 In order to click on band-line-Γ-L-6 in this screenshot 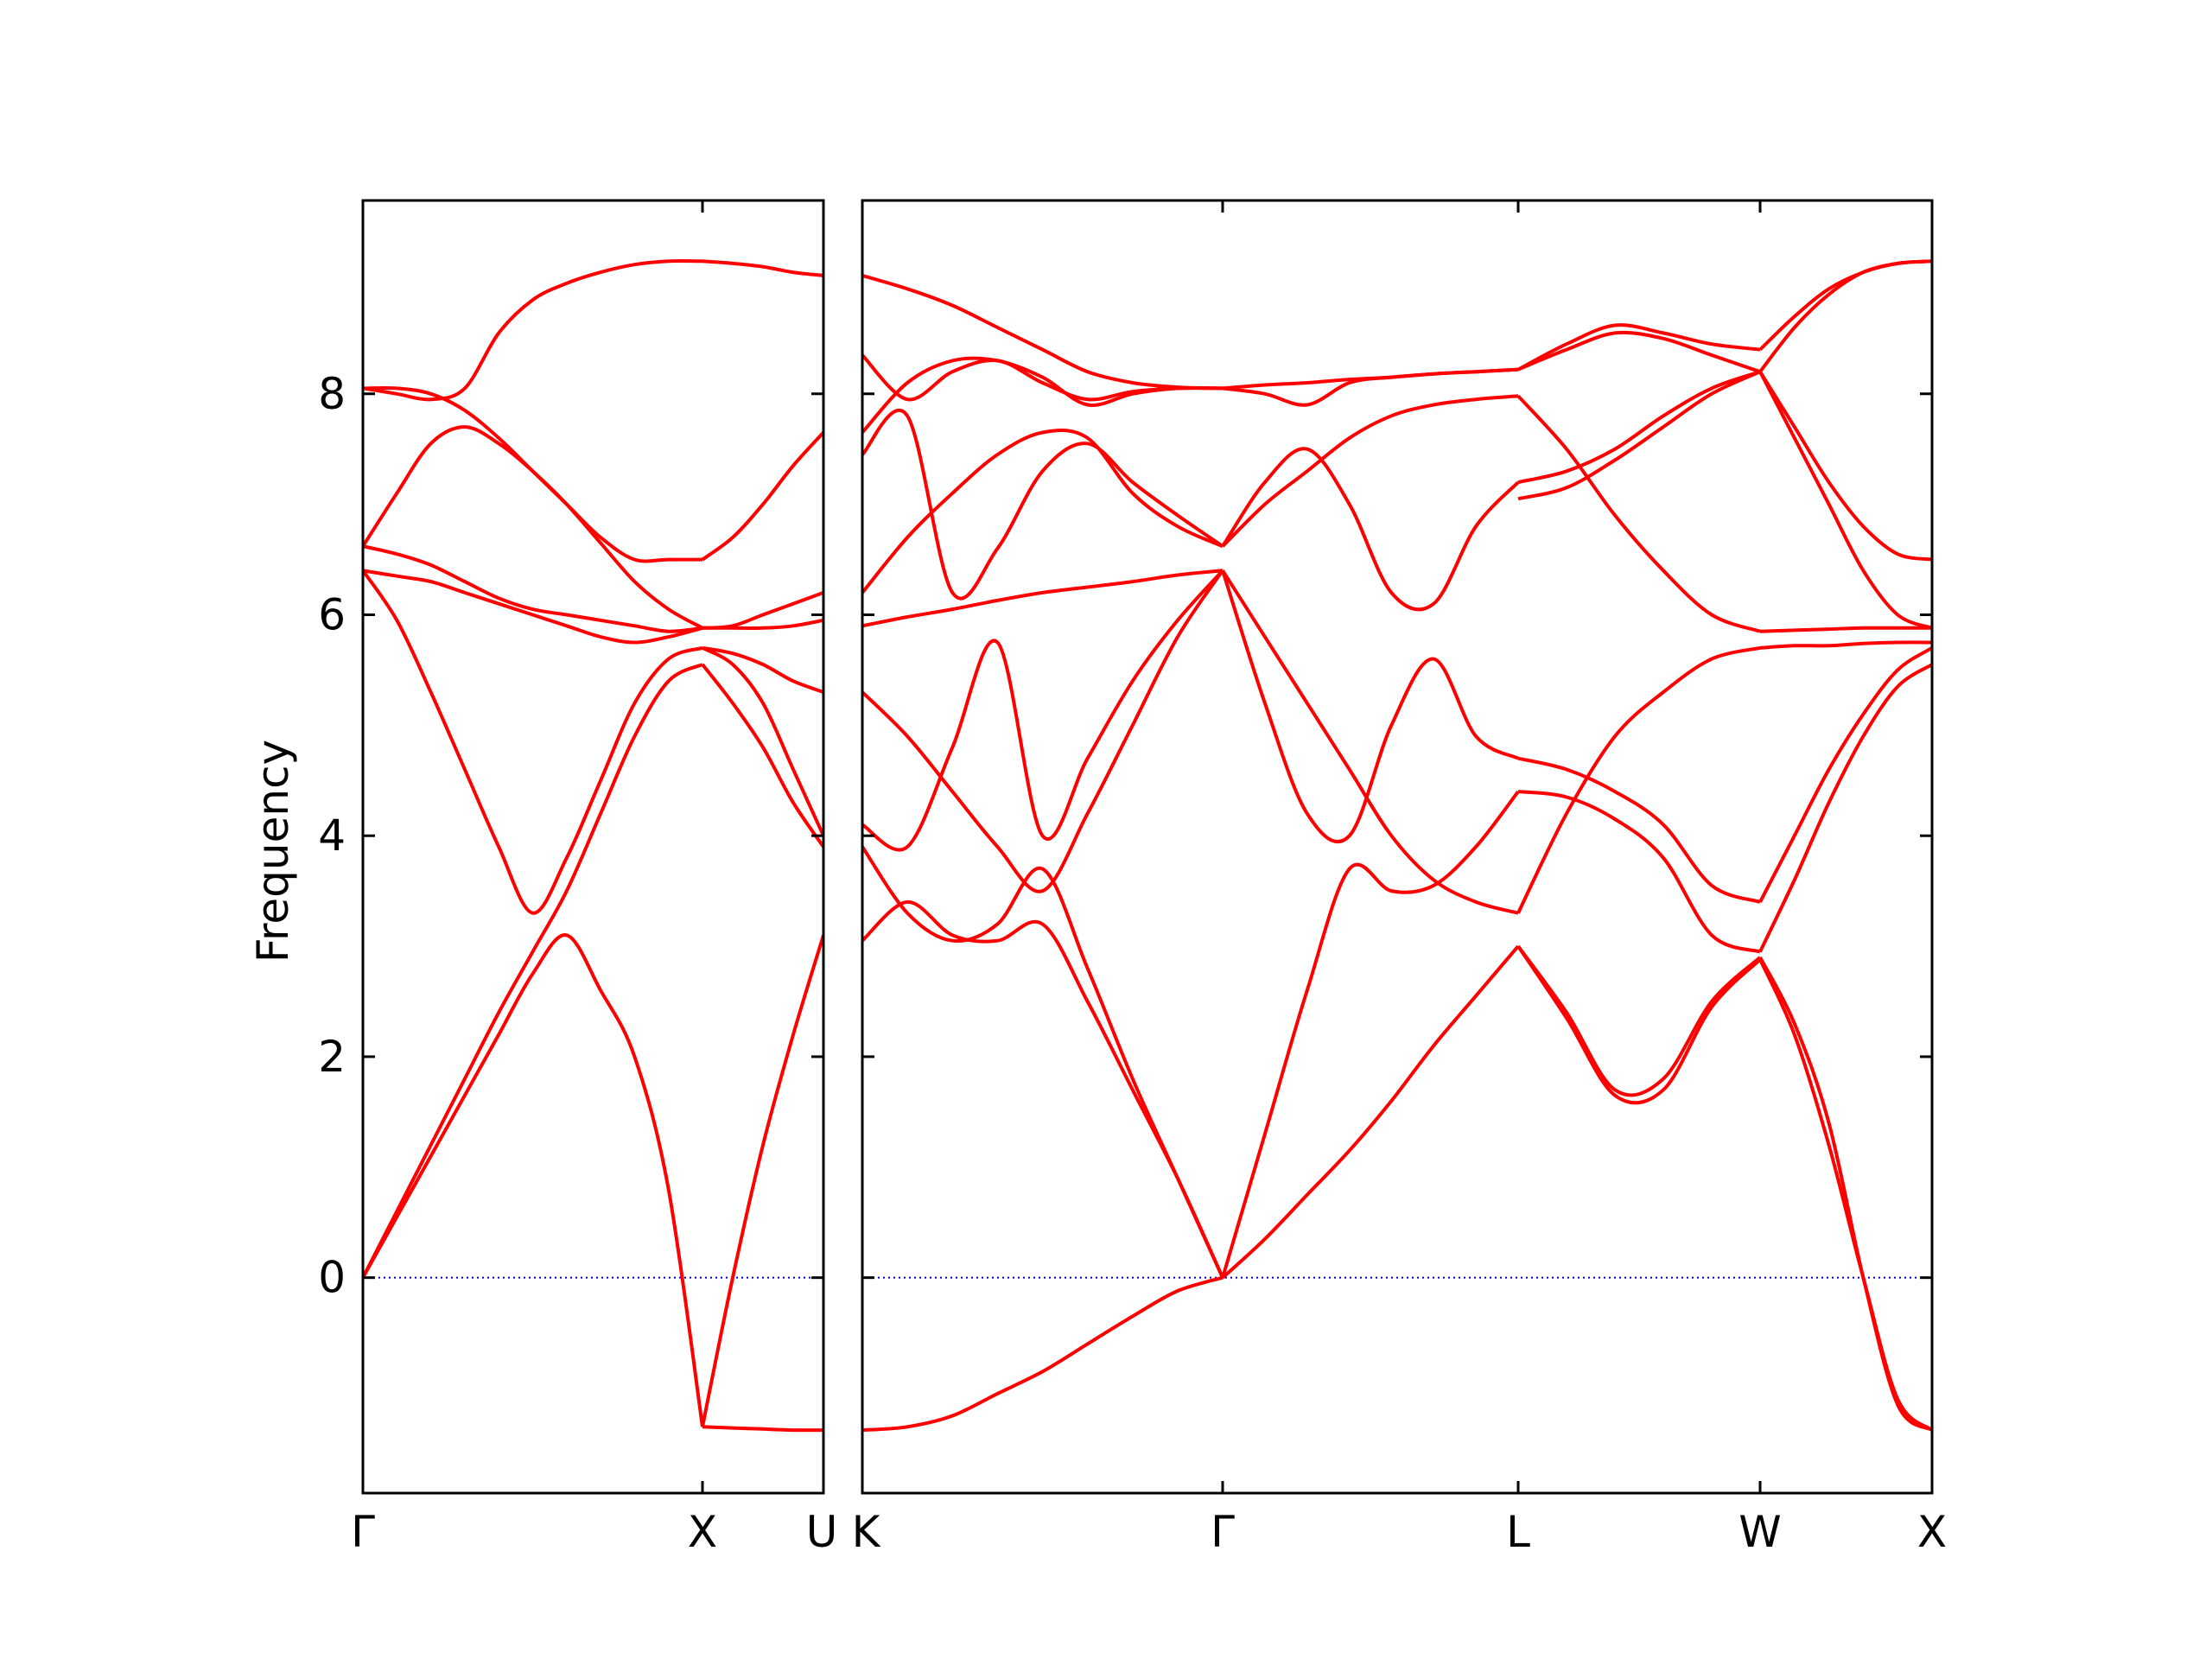, I will do `click(1370, 471)`.